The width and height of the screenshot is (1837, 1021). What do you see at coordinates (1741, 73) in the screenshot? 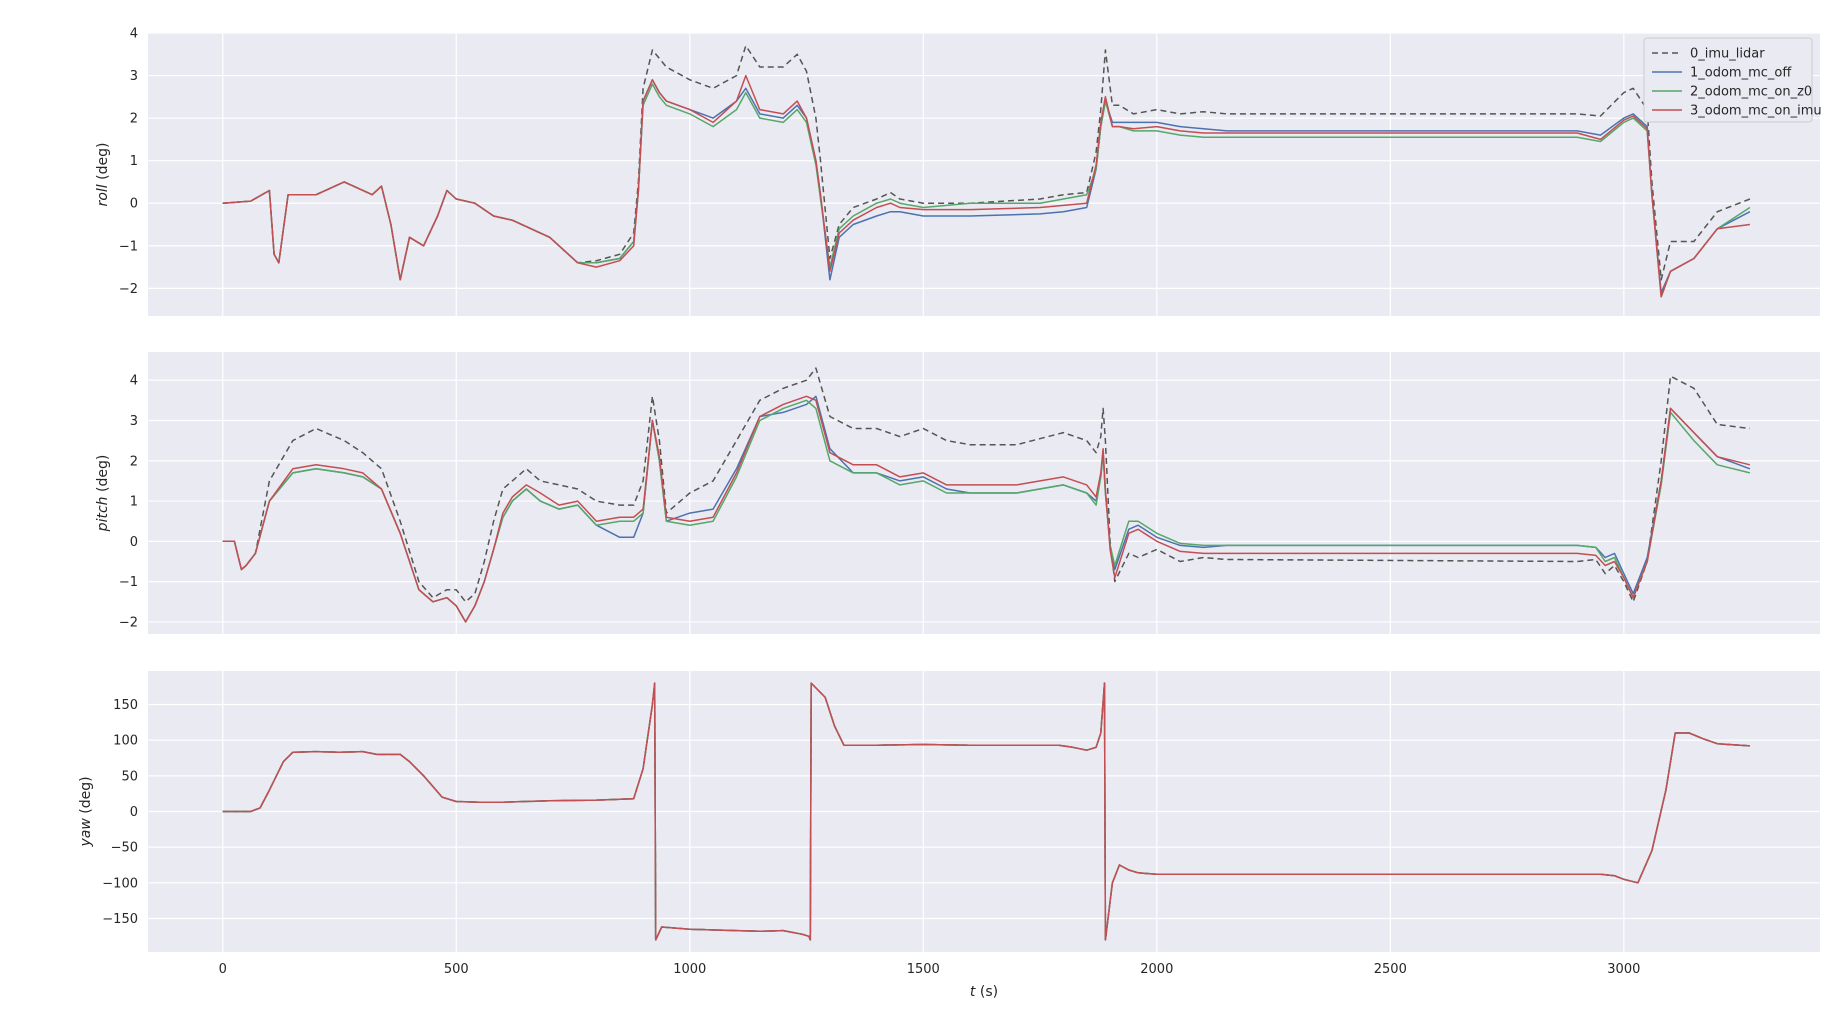
I see `legend-label: 1_odom_mc_off` at bounding box center [1741, 73].